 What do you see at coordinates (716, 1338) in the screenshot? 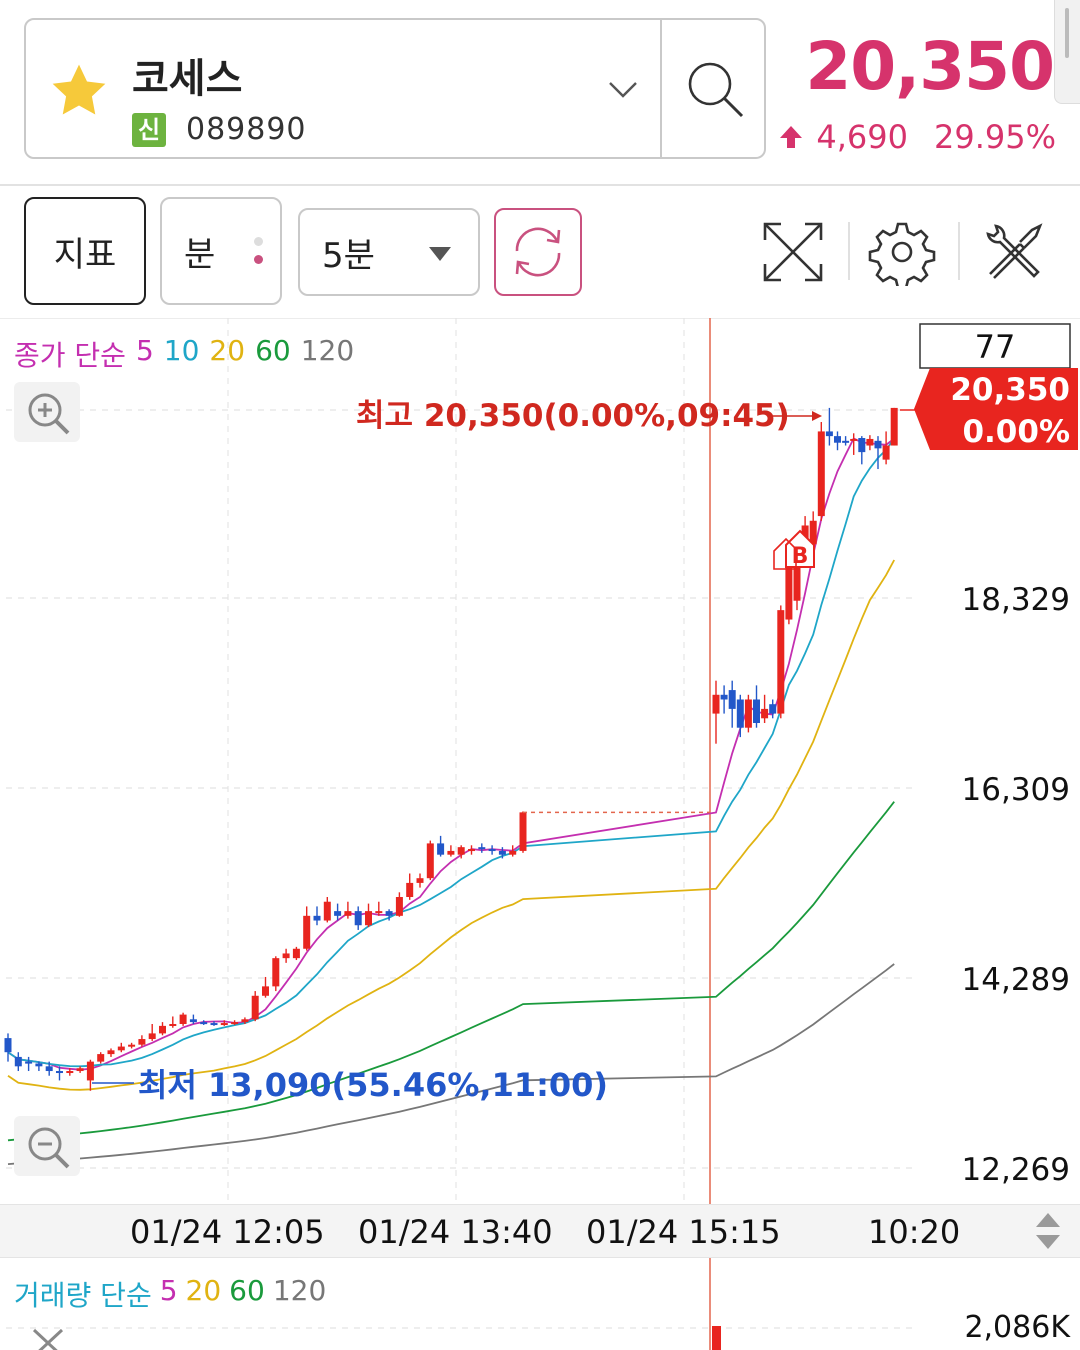
I see `volume-bar` at bounding box center [716, 1338].